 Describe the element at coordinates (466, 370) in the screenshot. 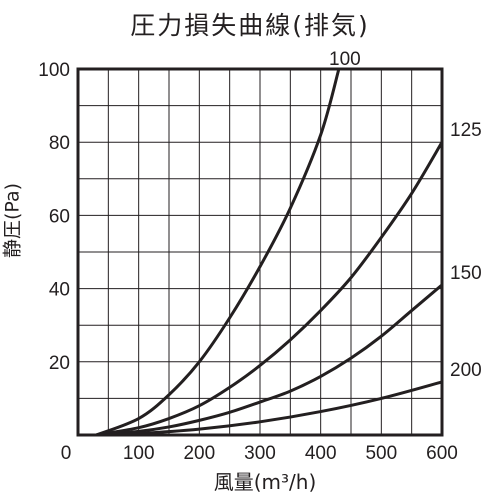

I see `series-label-200: 200` at that location.